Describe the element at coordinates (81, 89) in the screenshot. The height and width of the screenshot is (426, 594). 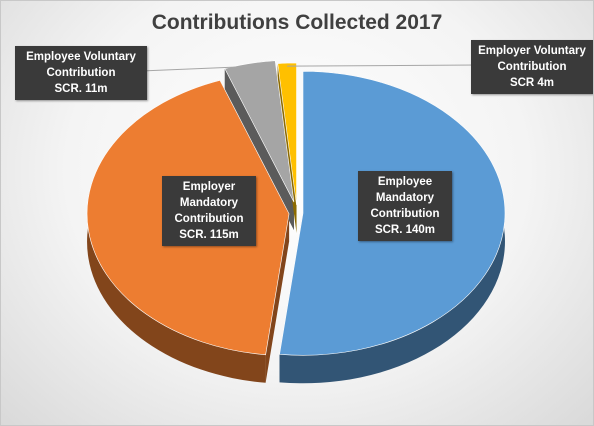
I see `data-label-value: SCR. 11m` at that location.